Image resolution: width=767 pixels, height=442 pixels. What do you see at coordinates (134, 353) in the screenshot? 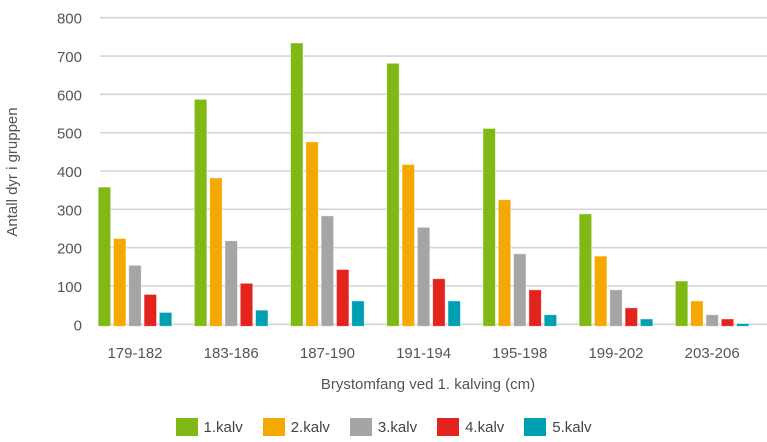
I see `x-tick-label: 179-182` at bounding box center [134, 353].